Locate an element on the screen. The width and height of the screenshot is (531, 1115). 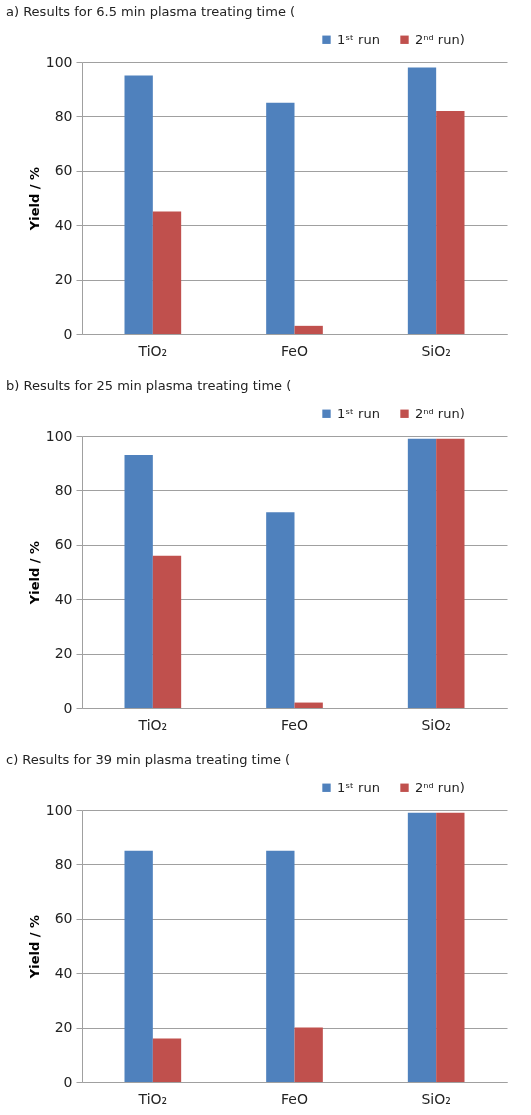
chart-title: b) Results for 25 min plasma treating time ( is located at coordinates (149, 385).